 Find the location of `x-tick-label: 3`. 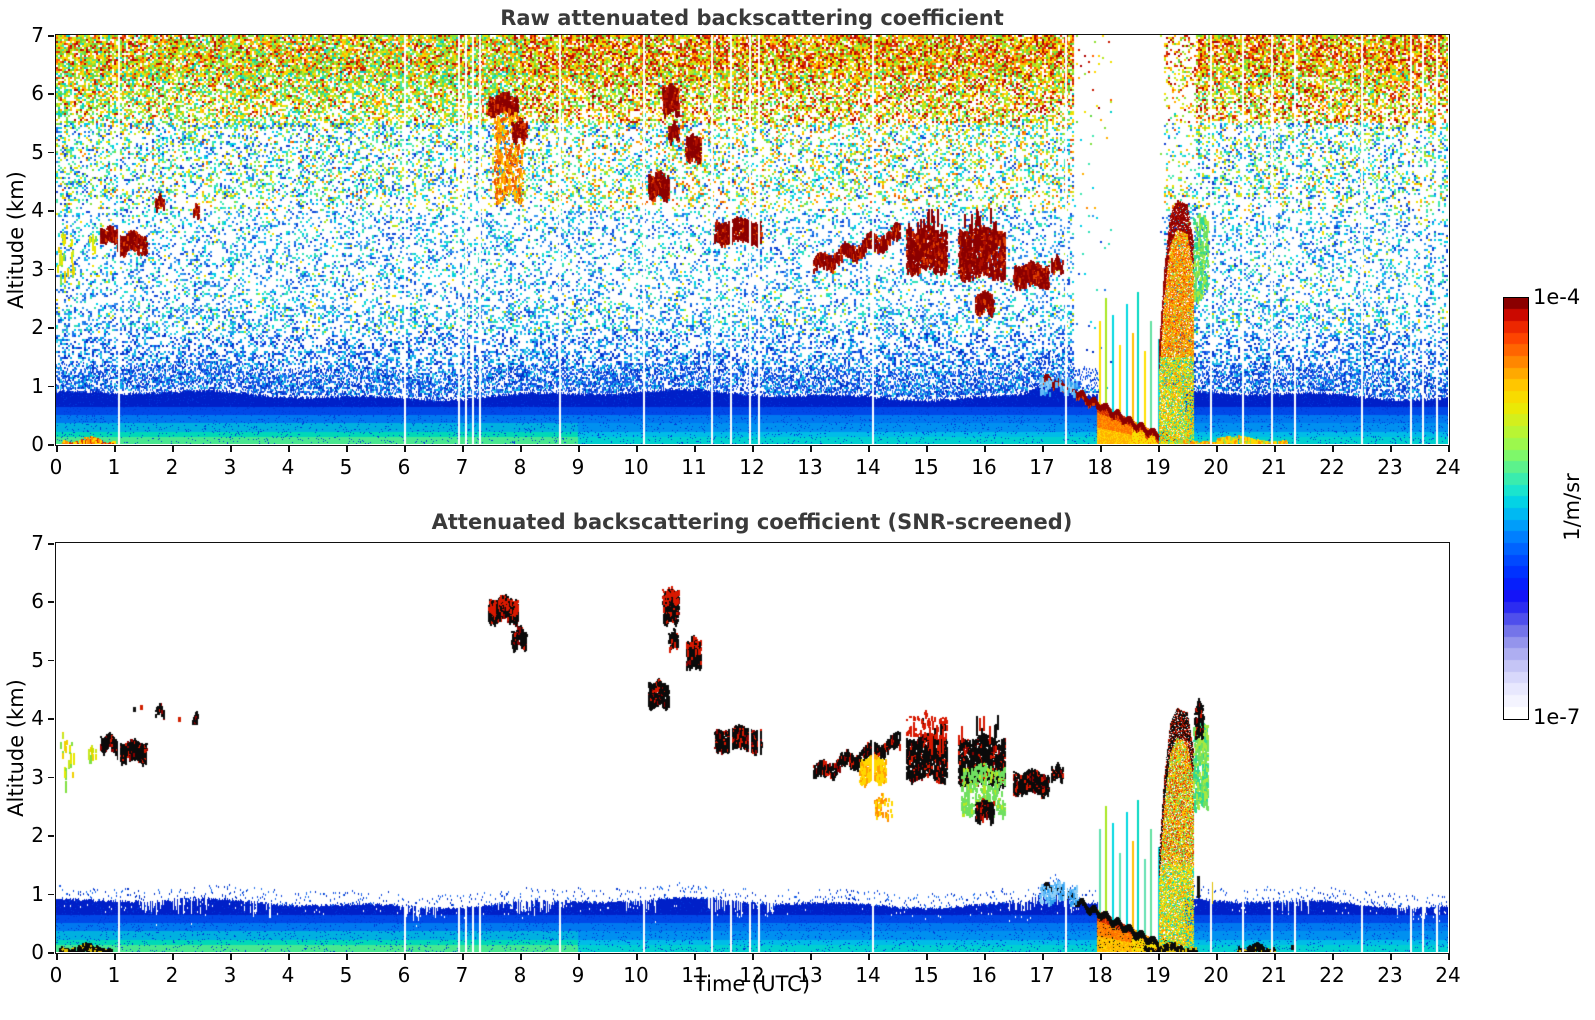

x-tick-label: 3 is located at coordinates (230, 467).